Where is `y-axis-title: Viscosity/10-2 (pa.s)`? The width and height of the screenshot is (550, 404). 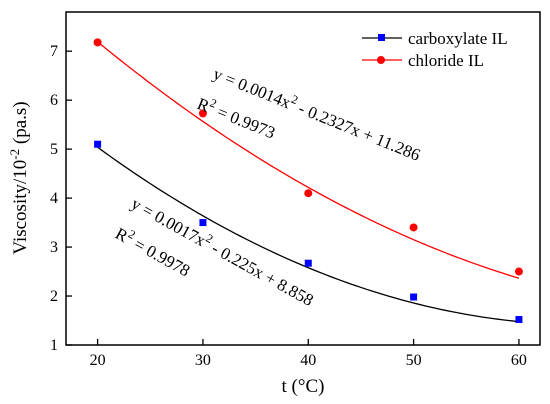 y-axis-title: Viscosity/10-2 (pa.s) is located at coordinates (19, 177).